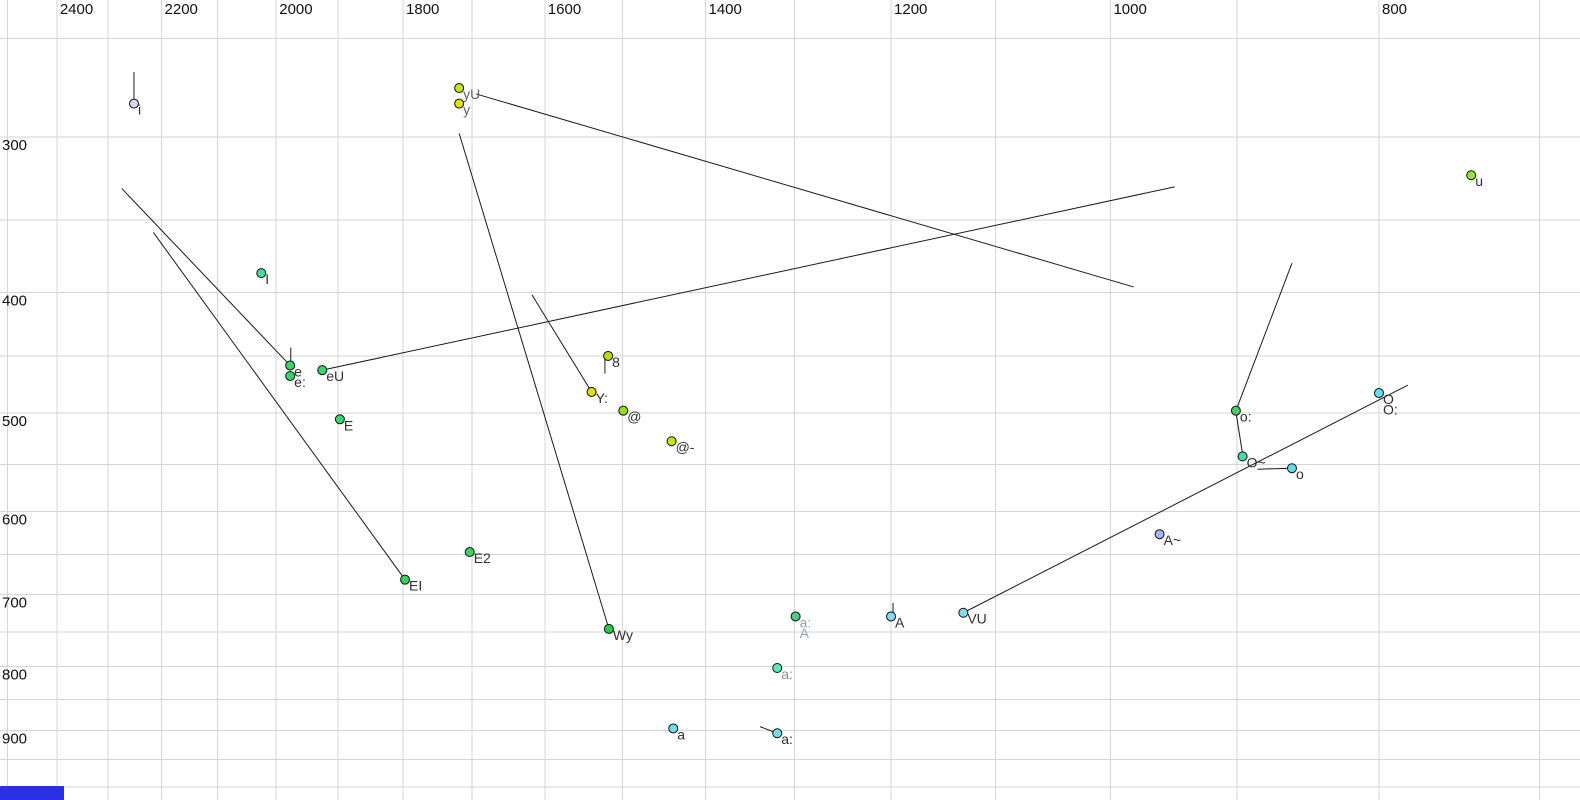  I want to click on point-label-O:: O:, so click(1390, 410).